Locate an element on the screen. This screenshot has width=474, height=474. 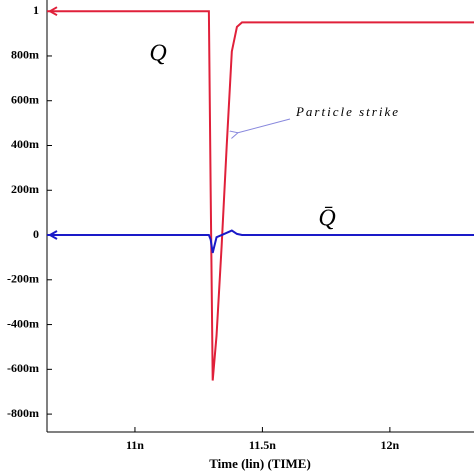
y-tick-label: -400m is located at coordinates (23, 323).